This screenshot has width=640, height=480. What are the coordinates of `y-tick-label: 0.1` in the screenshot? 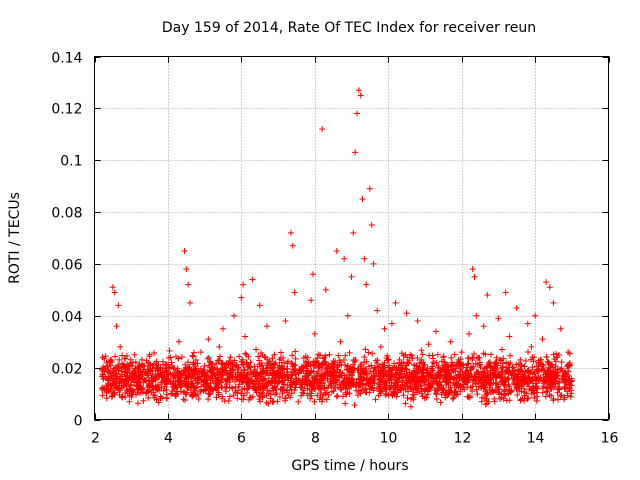 It's located at (71, 162).